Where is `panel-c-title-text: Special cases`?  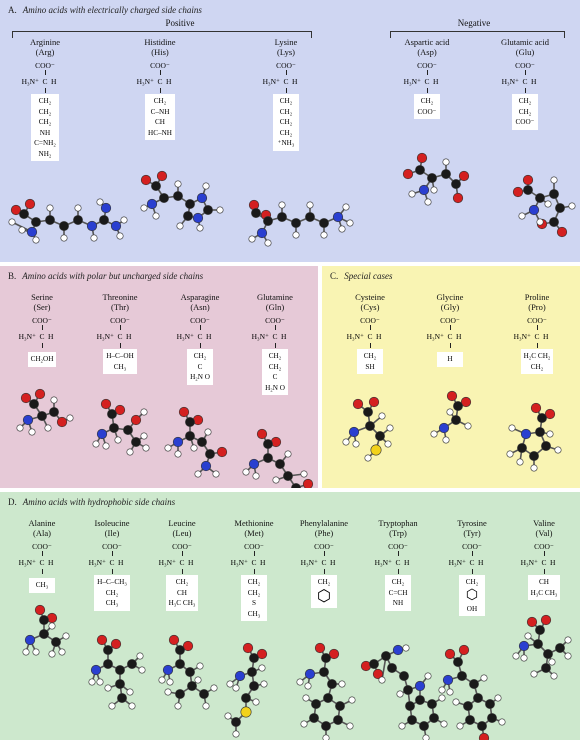 panel-c-title-text: Special cases is located at coordinates (368, 276).